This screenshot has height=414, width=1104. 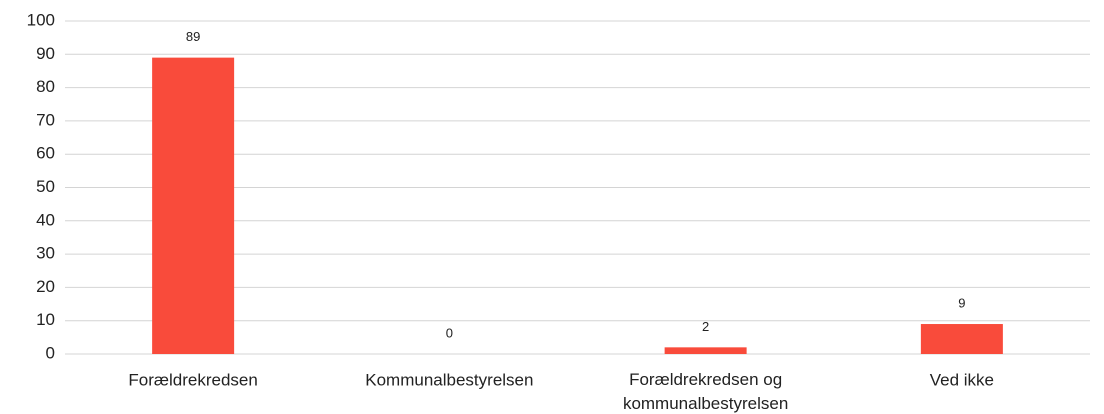 What do you see at coordinates (45, 186) in the screenshot?
I see `y-tick-label: 50` at bounding box center [45, 186].